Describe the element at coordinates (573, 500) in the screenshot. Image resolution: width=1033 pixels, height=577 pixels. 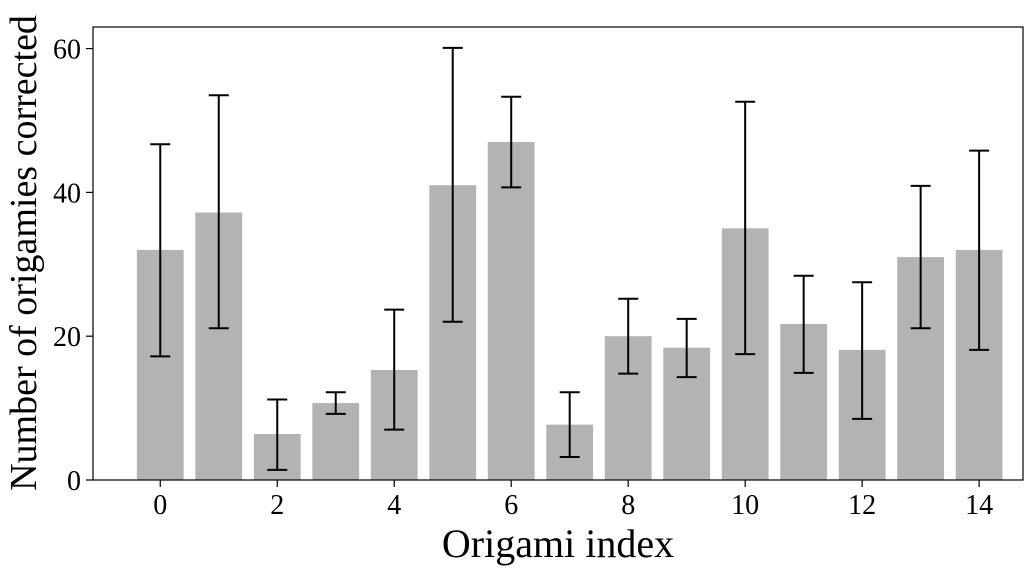
I see `x-axis-ticks: 0 2 4 6 8 10 12 14` at that location.